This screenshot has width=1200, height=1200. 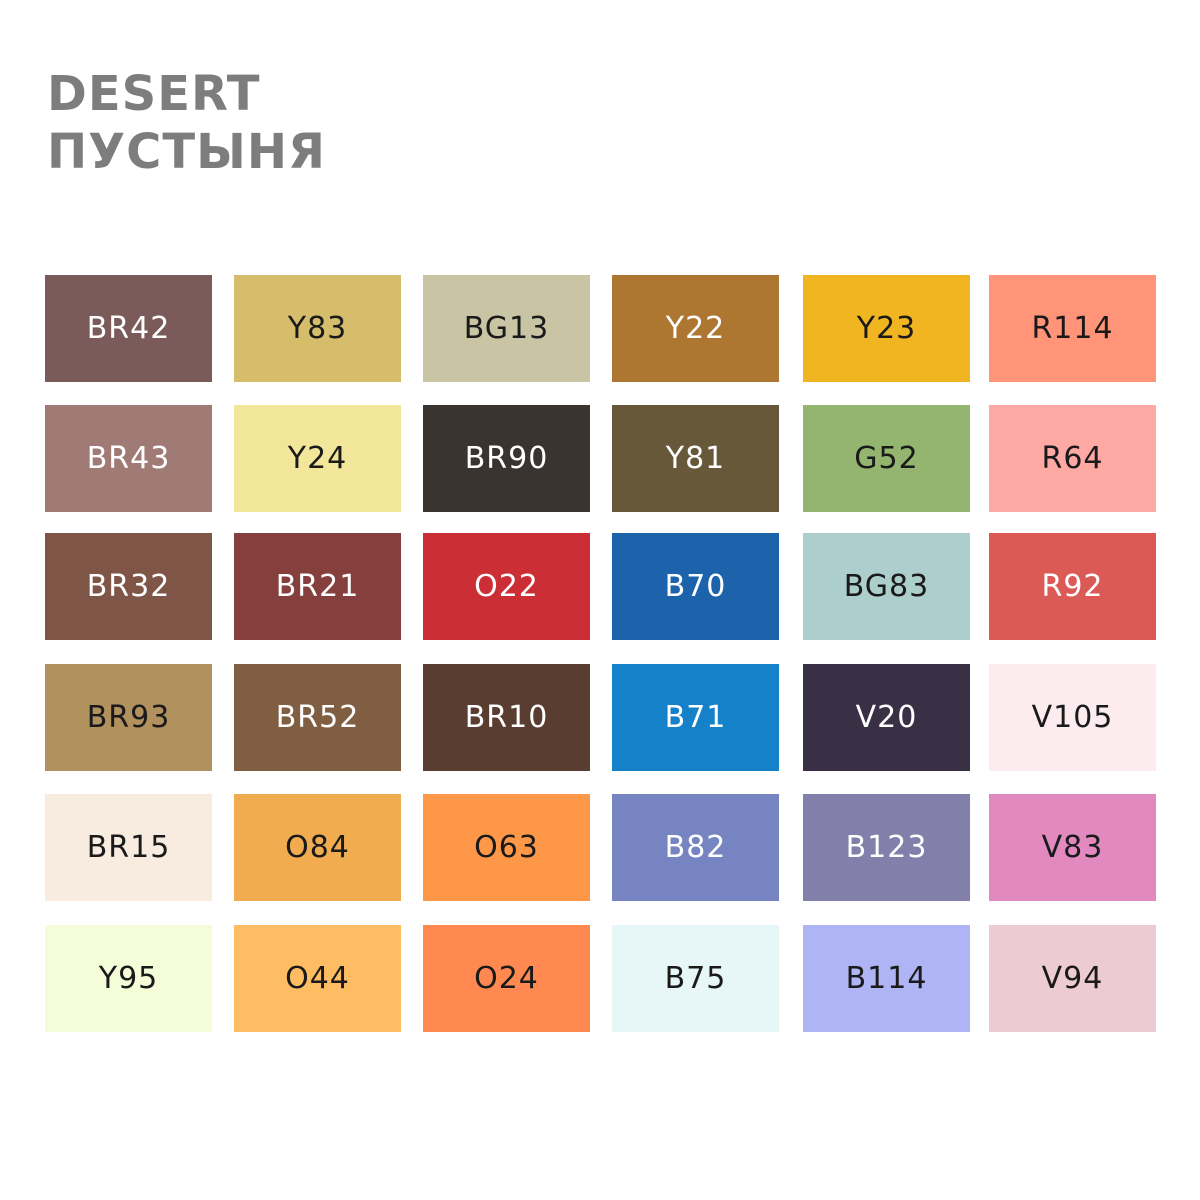 What do you see at coordinates (317, 328) in the screenshot?
I see `color-swatch: Y83` at bounding box center [317, 328].